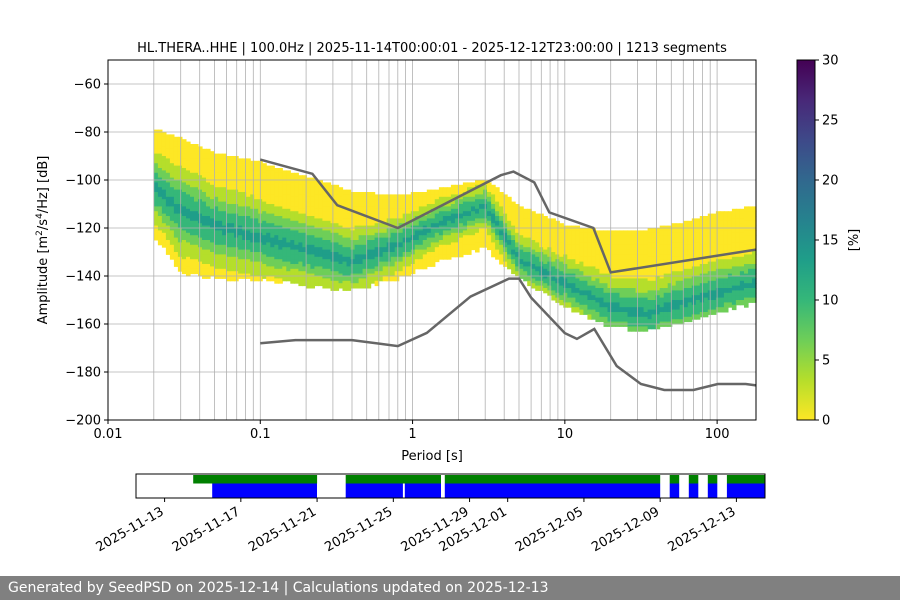 This screenshot has height=600, width=900. I want to click on timeline-tick-label: 2025-11-21, so click(282, 529).